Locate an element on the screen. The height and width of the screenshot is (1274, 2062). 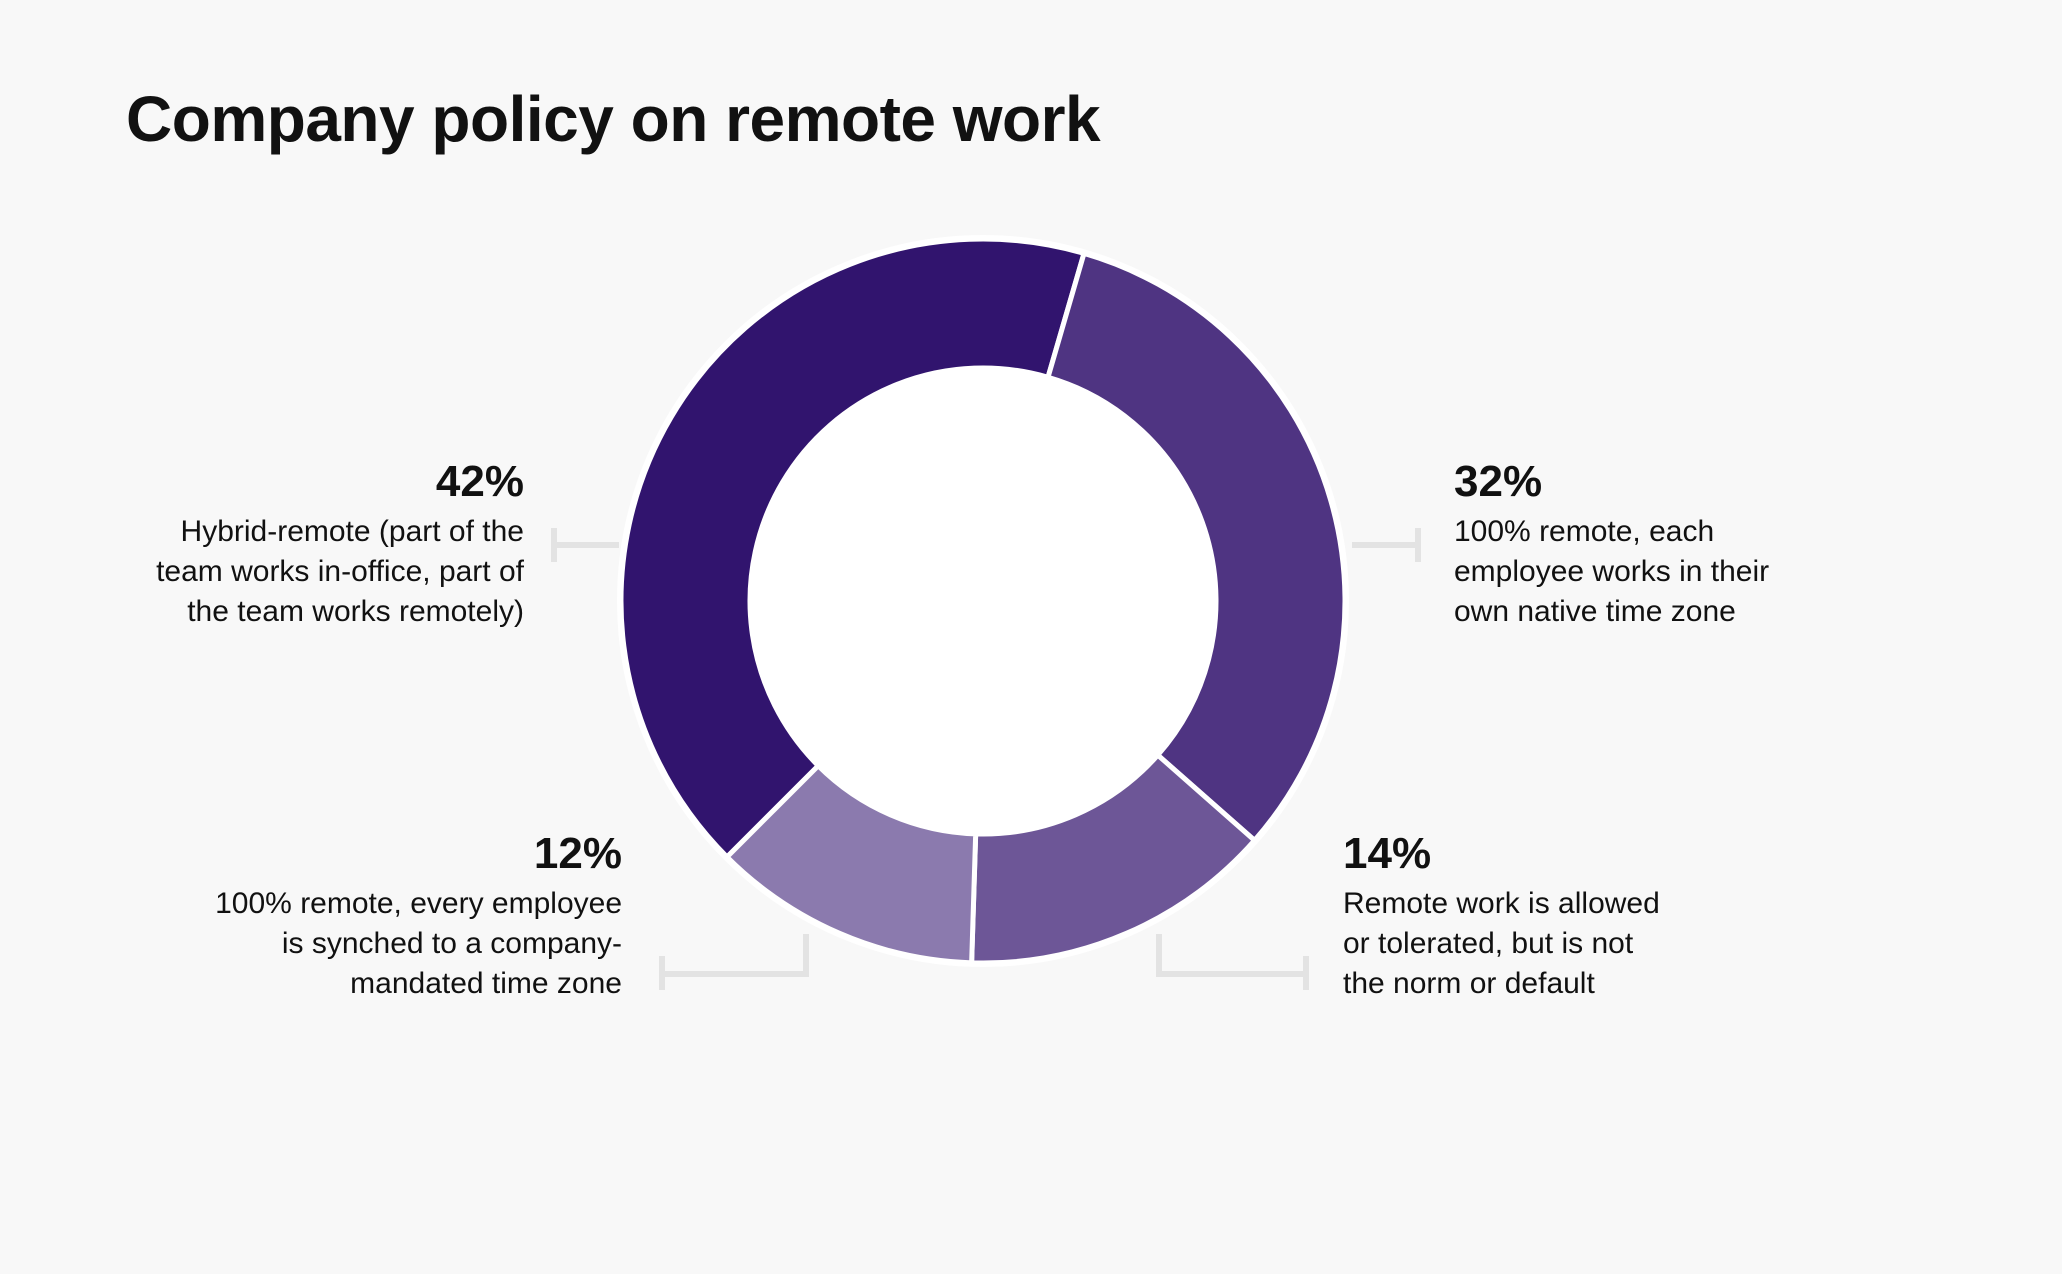
slice-percent: 32% is located at coordinates (1498, 481).